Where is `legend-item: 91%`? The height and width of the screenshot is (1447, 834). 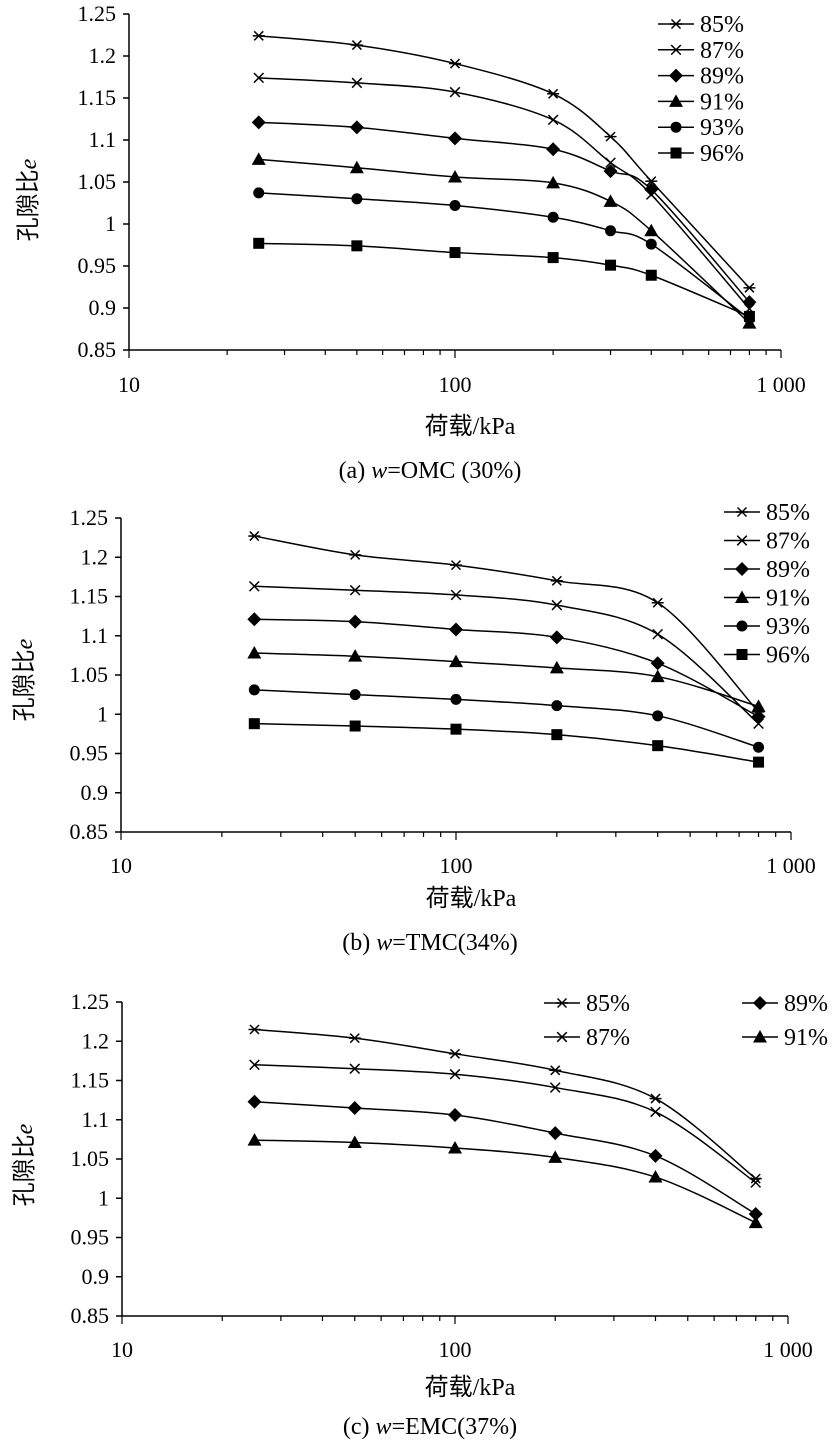 legend-item: 91% is located at coordinates (785, 1038).